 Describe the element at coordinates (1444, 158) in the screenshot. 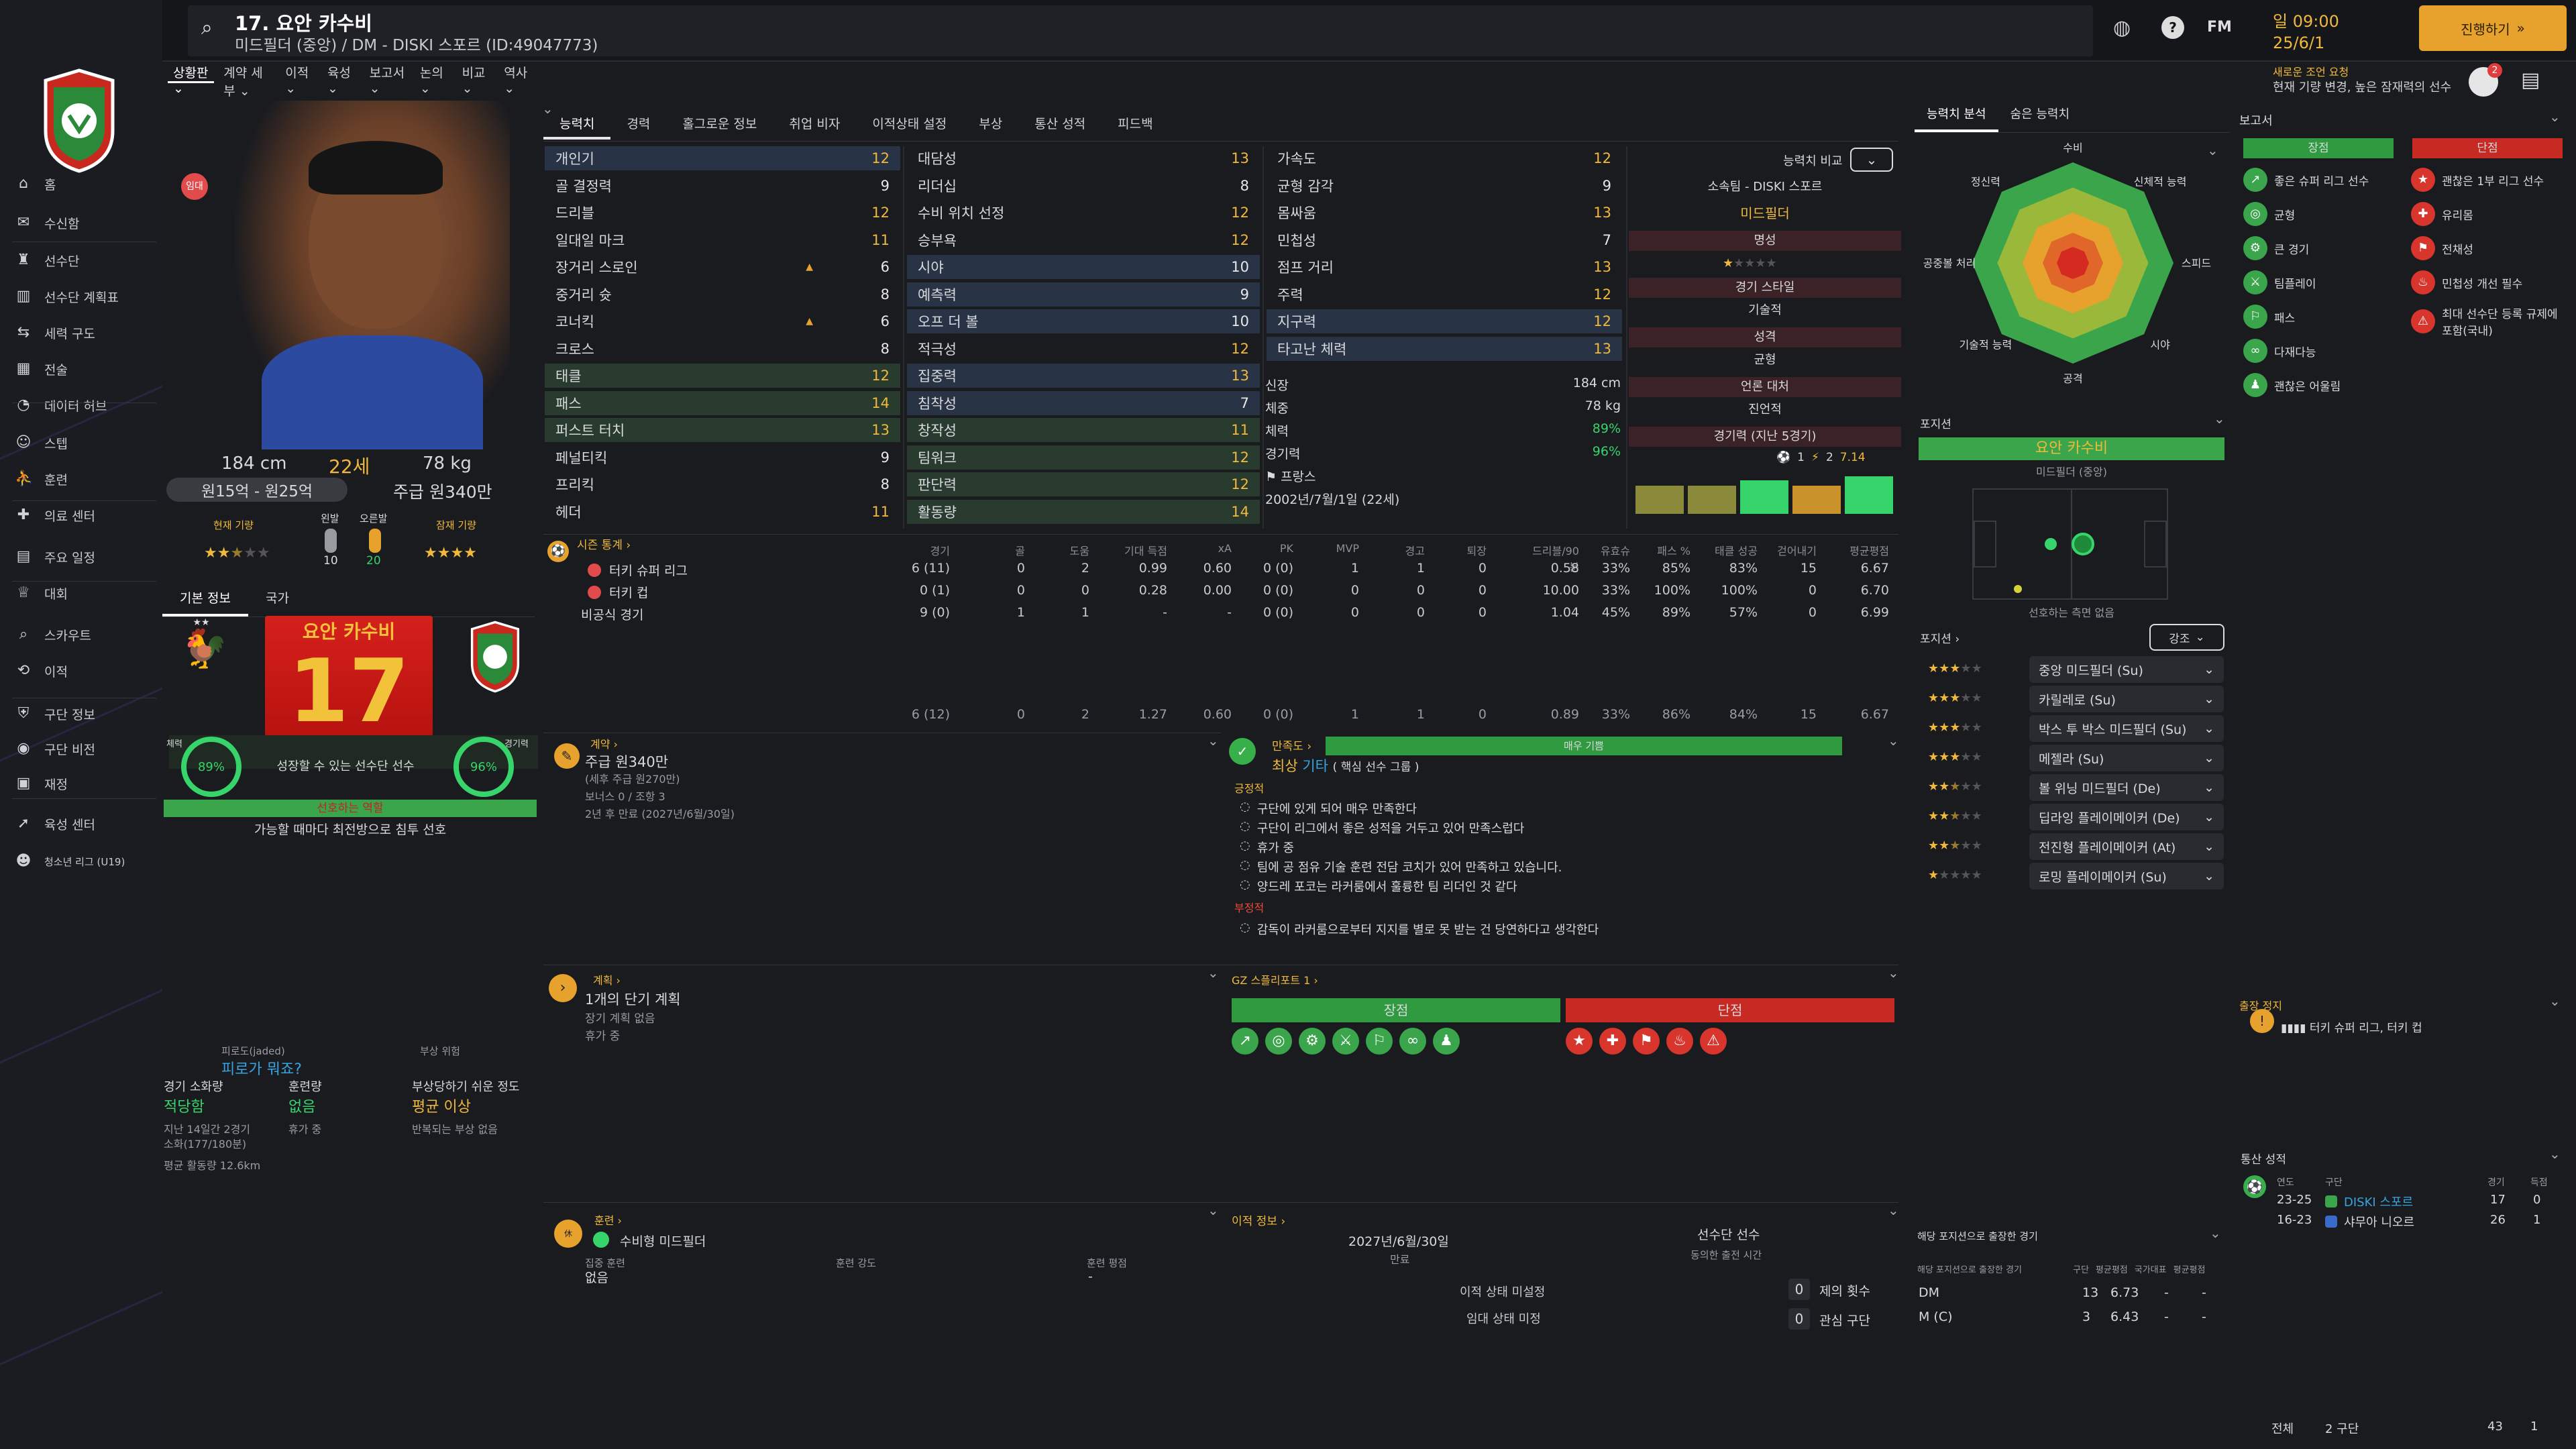

I see `attribute-row: 가속도 12` at that location.